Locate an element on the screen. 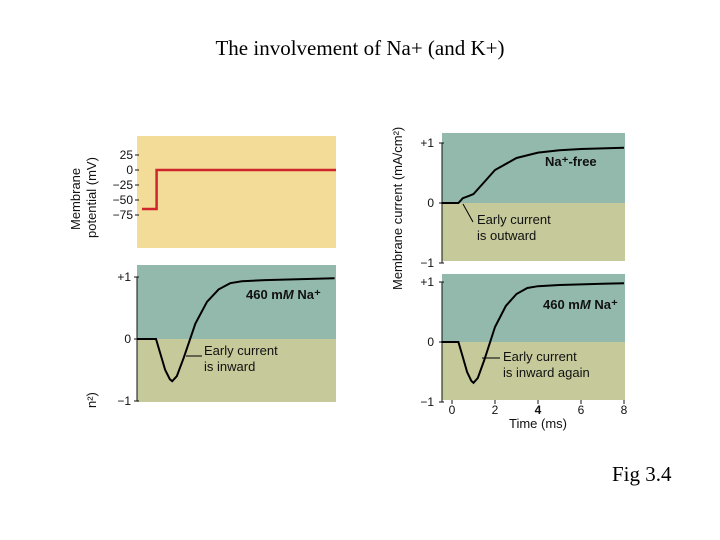  time-xlabel: Time (ms) is located at coordinates (538, 423).